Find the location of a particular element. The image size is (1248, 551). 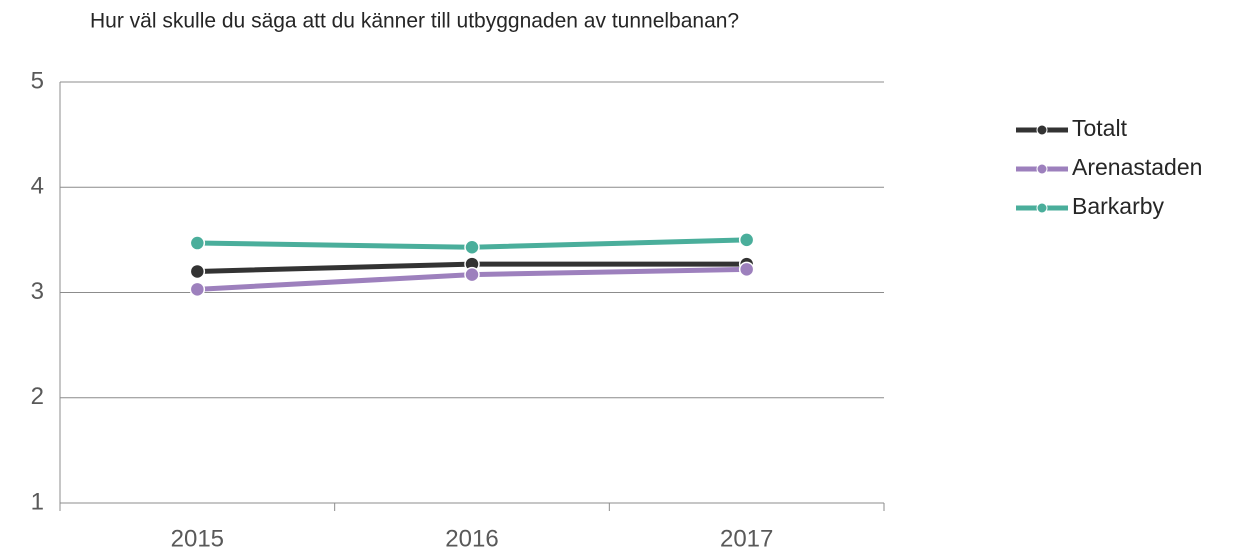

x-tick-label: 2017 is located at coordinates (746, 538).